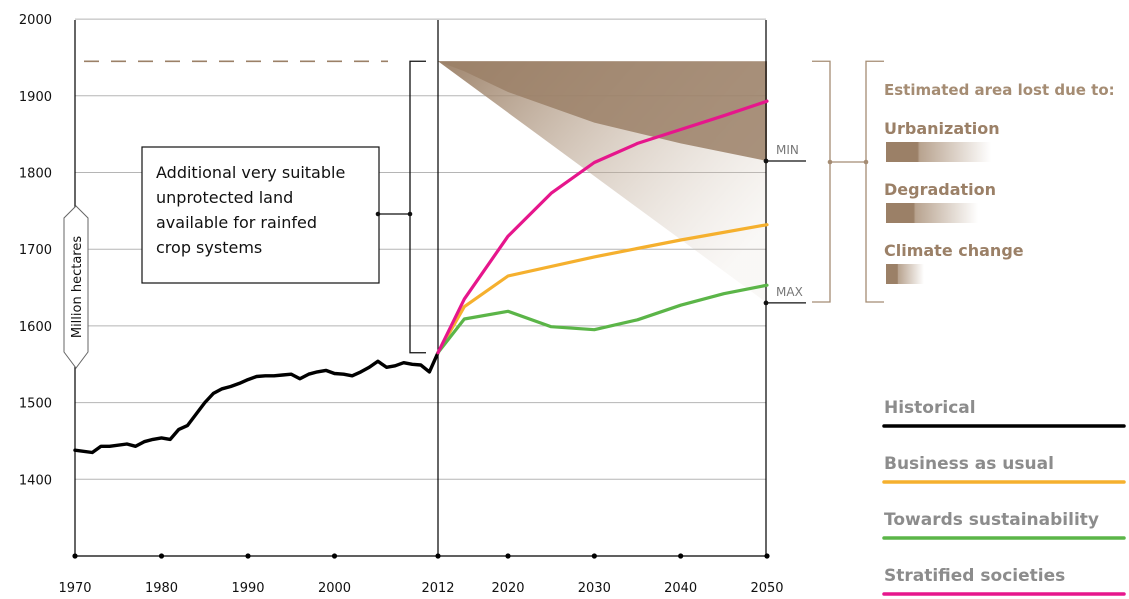 The width and height of the screenshot is (1129, 599). What do you see at coordinates (35, 404) in the screenshot?
I see `y-tick-label: 1500` at bounding box center [35, 404].